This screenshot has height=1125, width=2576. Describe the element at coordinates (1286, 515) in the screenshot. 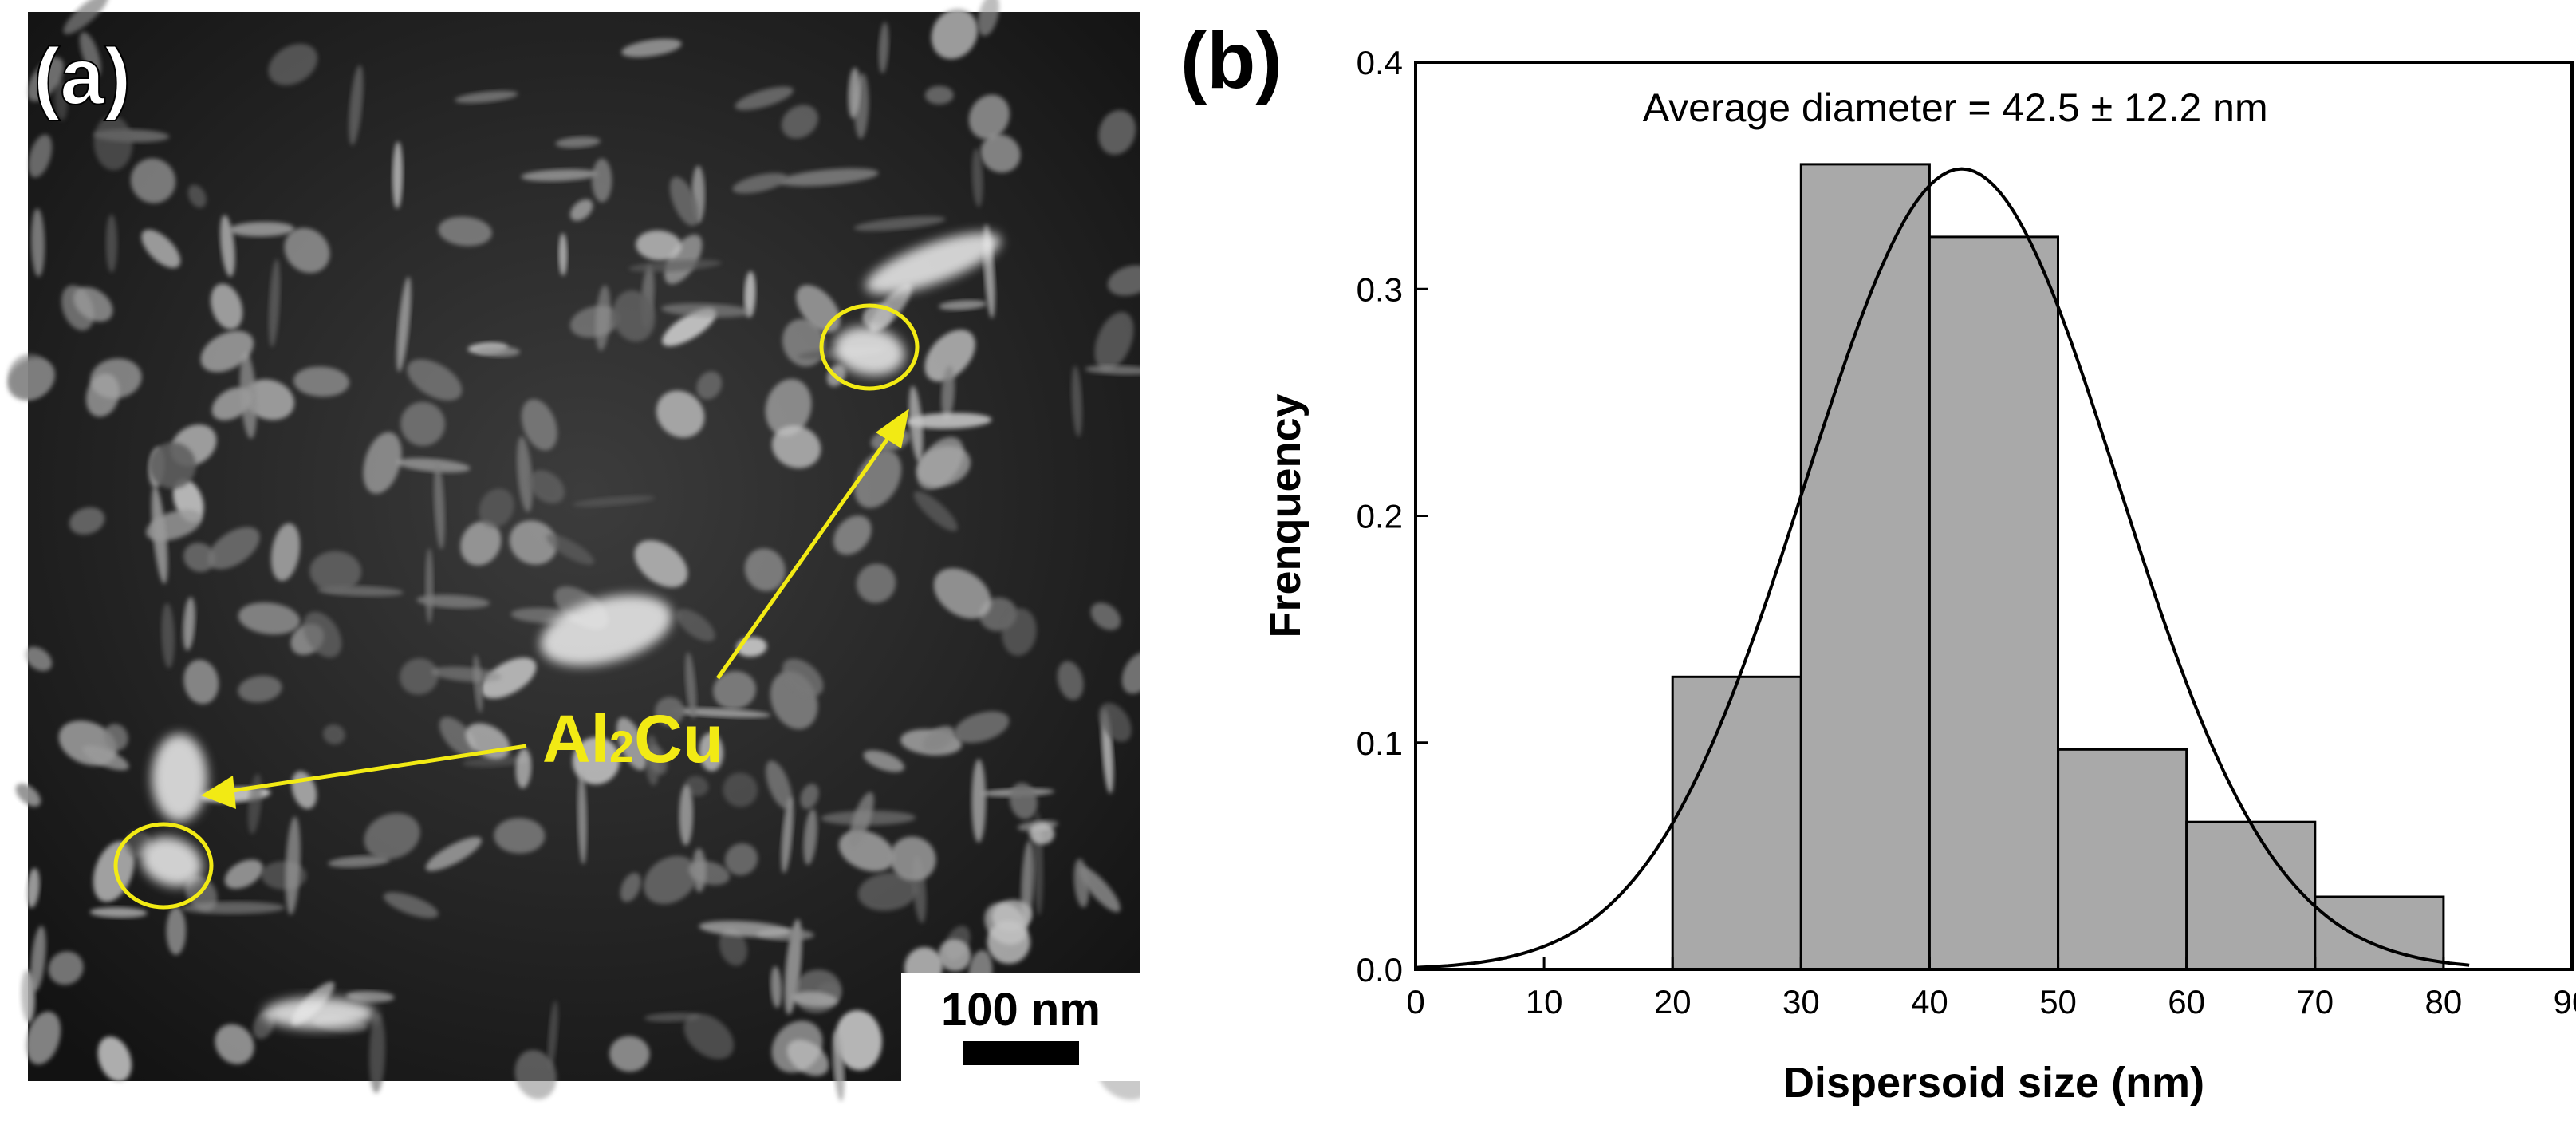

I see `y-axis-label: Frenquency` at that location.